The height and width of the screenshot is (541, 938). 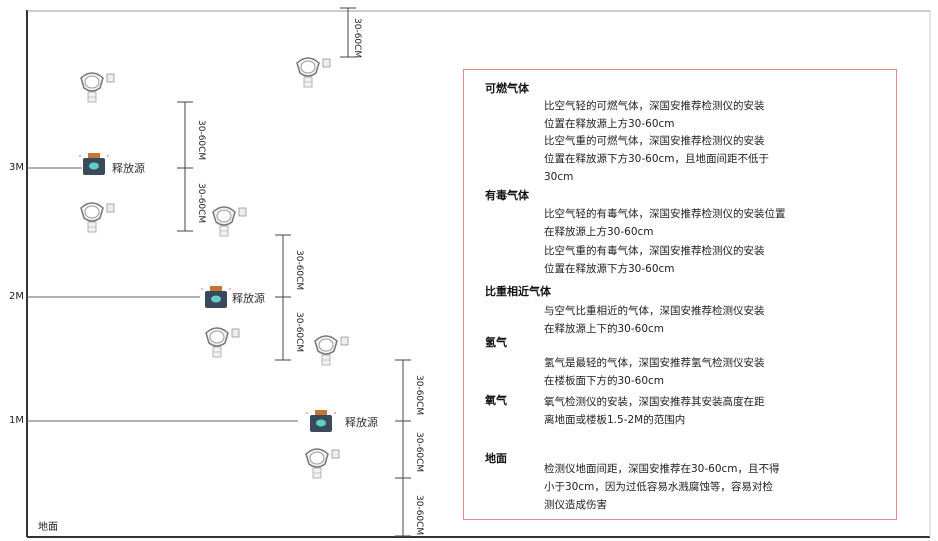 I want to click on section-title: 可燃气体, so click(x=507, y=88).